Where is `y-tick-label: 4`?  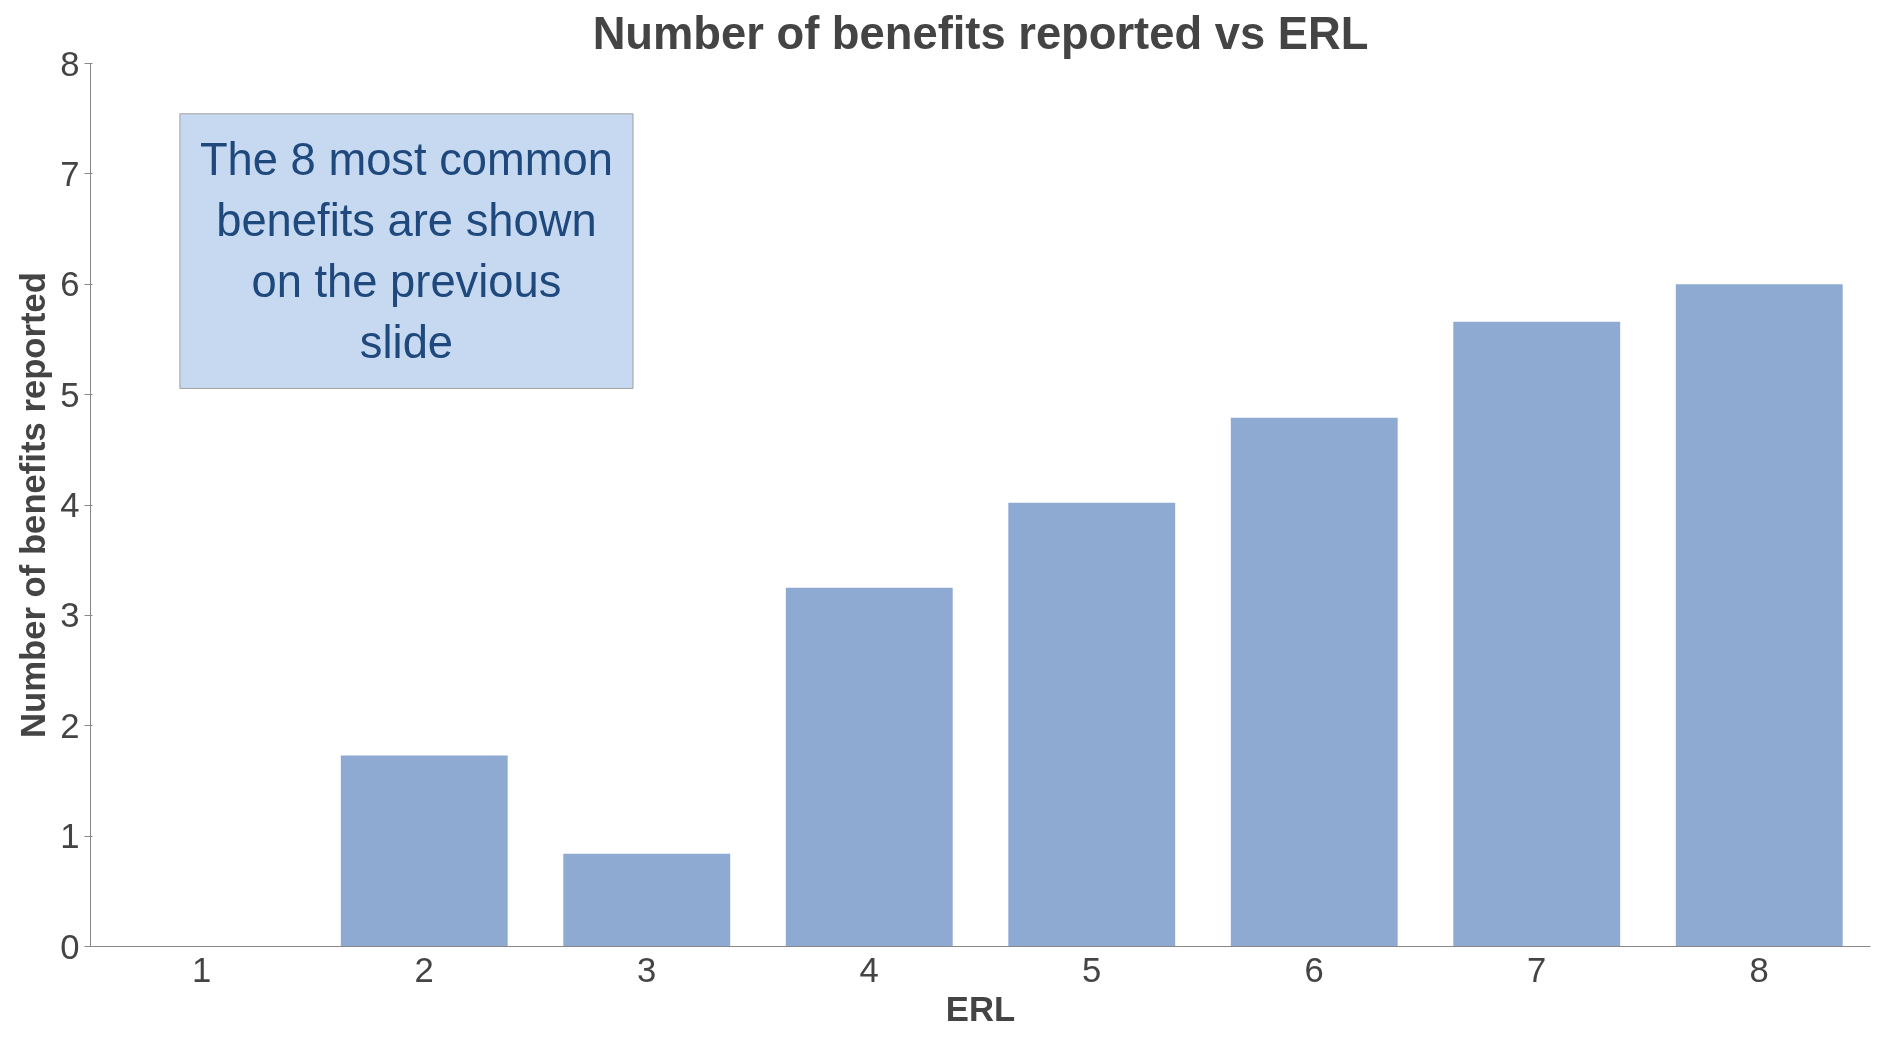
y-tick-label: 4 is located at coordinates (70, 505).